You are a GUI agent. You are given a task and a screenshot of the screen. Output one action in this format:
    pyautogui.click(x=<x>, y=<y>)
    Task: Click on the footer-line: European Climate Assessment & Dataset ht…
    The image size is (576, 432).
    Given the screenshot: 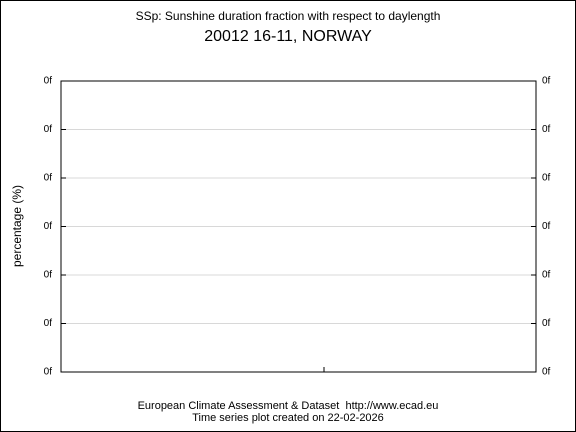 What is the action you would take?
    pyautogui.click(x=288, y=406)
    